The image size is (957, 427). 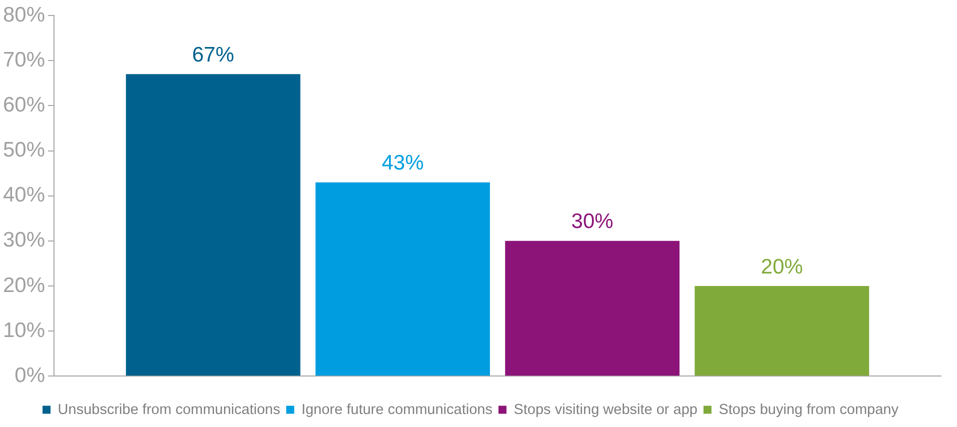 What do you see at coordinates (24, 285) in the screenshot?
I see `y-tick-label: 20%` at bounding box center [24, 285].